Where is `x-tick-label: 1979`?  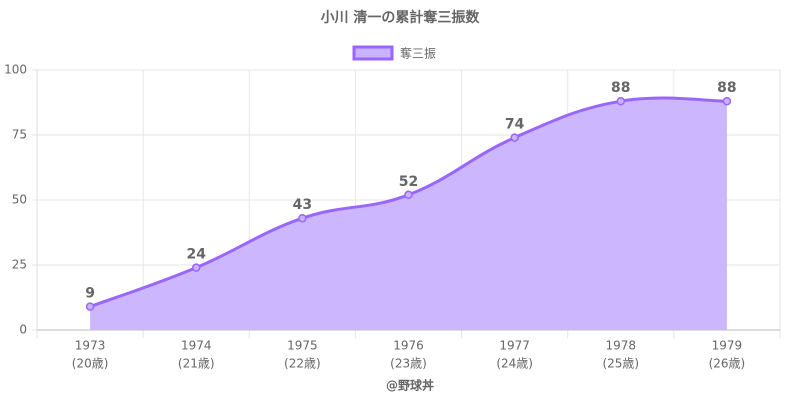
x-tick-label: 1979 is located at coordinates (727, 346).